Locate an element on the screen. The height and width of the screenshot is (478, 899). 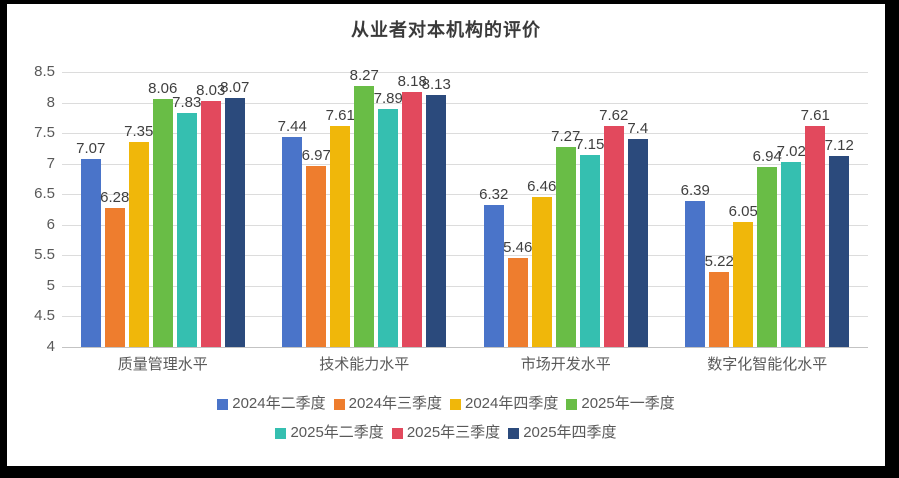
y-tick-label: 6 is located at coordinates (50, 224).